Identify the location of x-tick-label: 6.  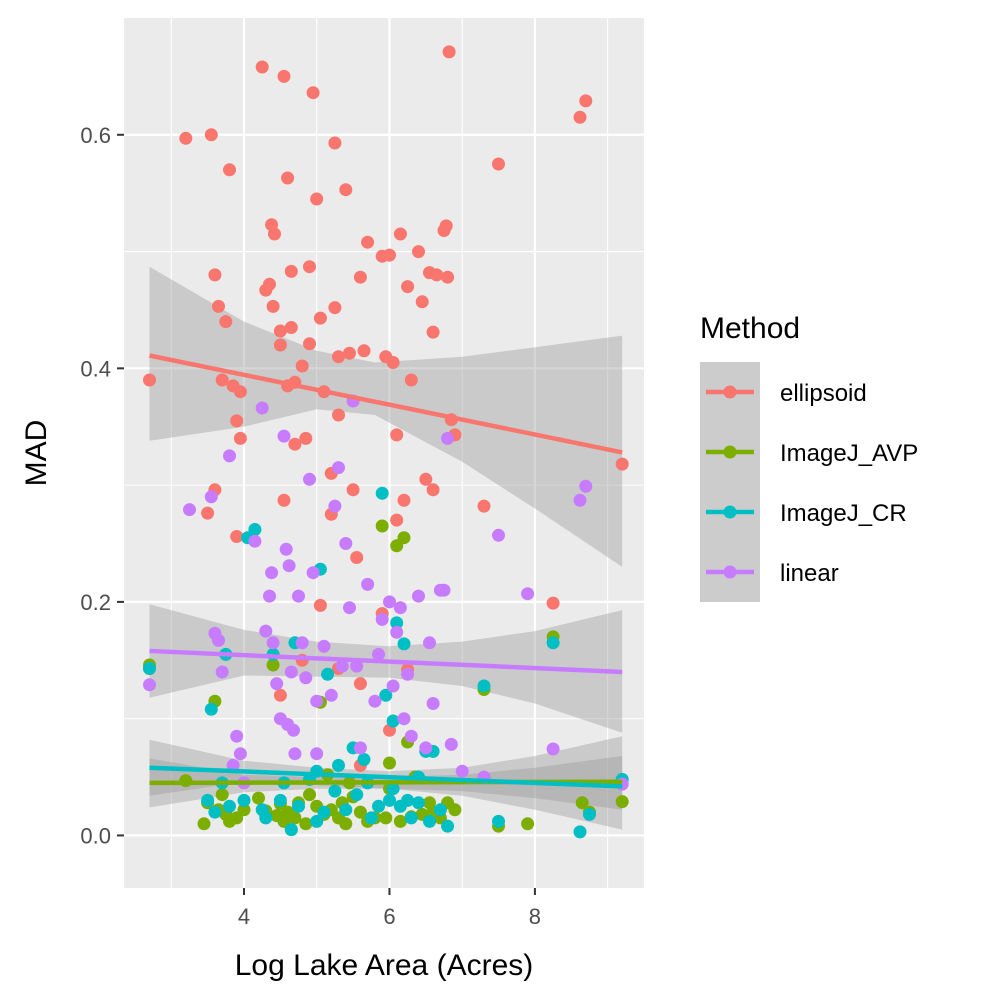
(389, 916).